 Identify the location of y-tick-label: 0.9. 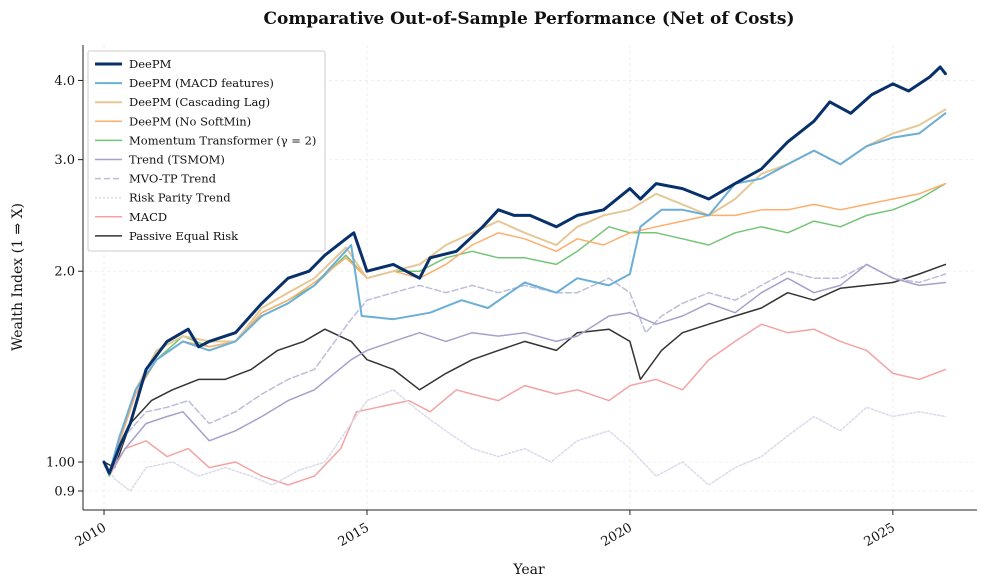
(64, 492).